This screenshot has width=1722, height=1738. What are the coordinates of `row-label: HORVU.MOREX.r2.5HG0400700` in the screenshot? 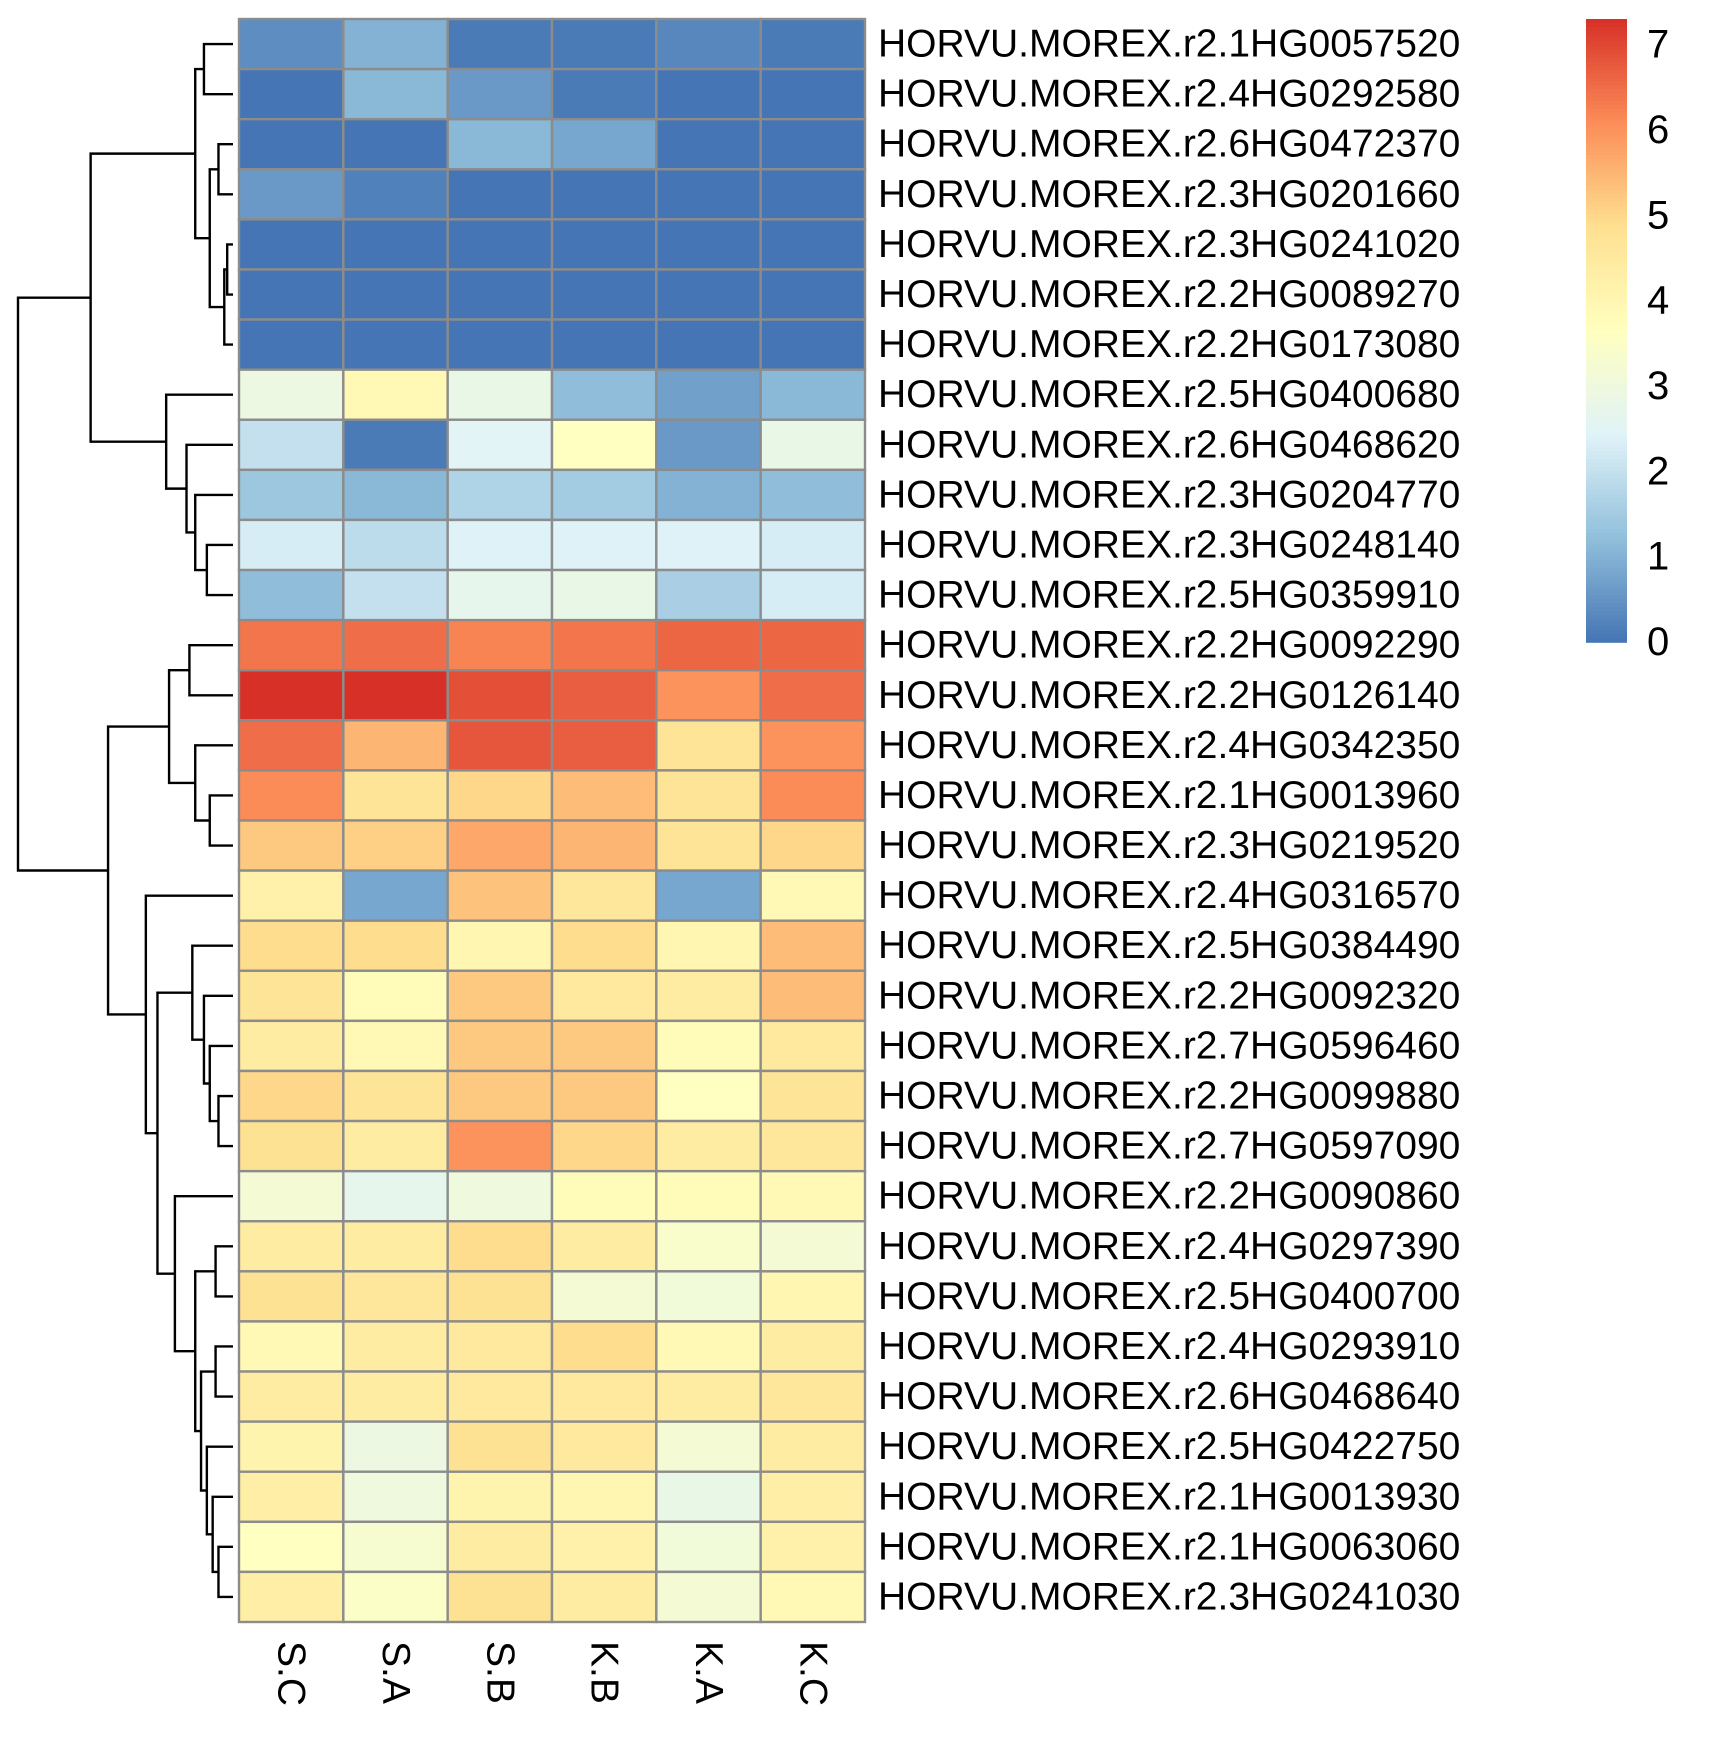 It's located at (1169, 1296).